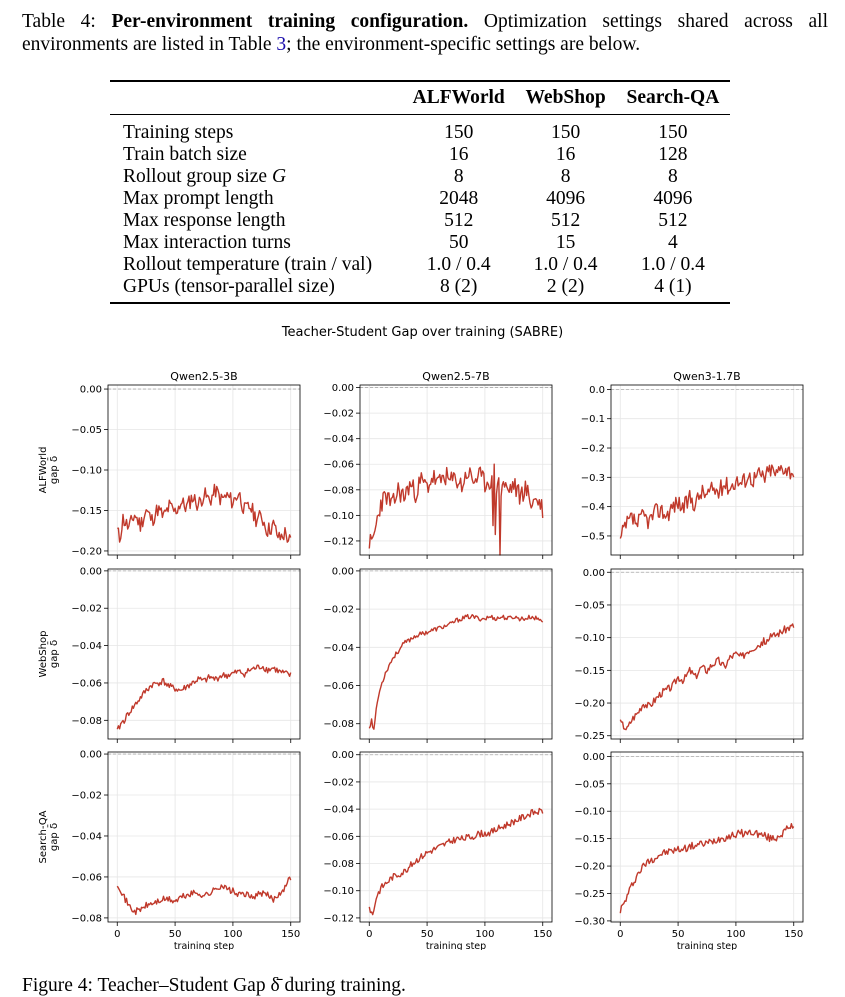 The width and height of the screenshot is (845, 997). I want to click on table-cell: 4096, so click(566, 198).